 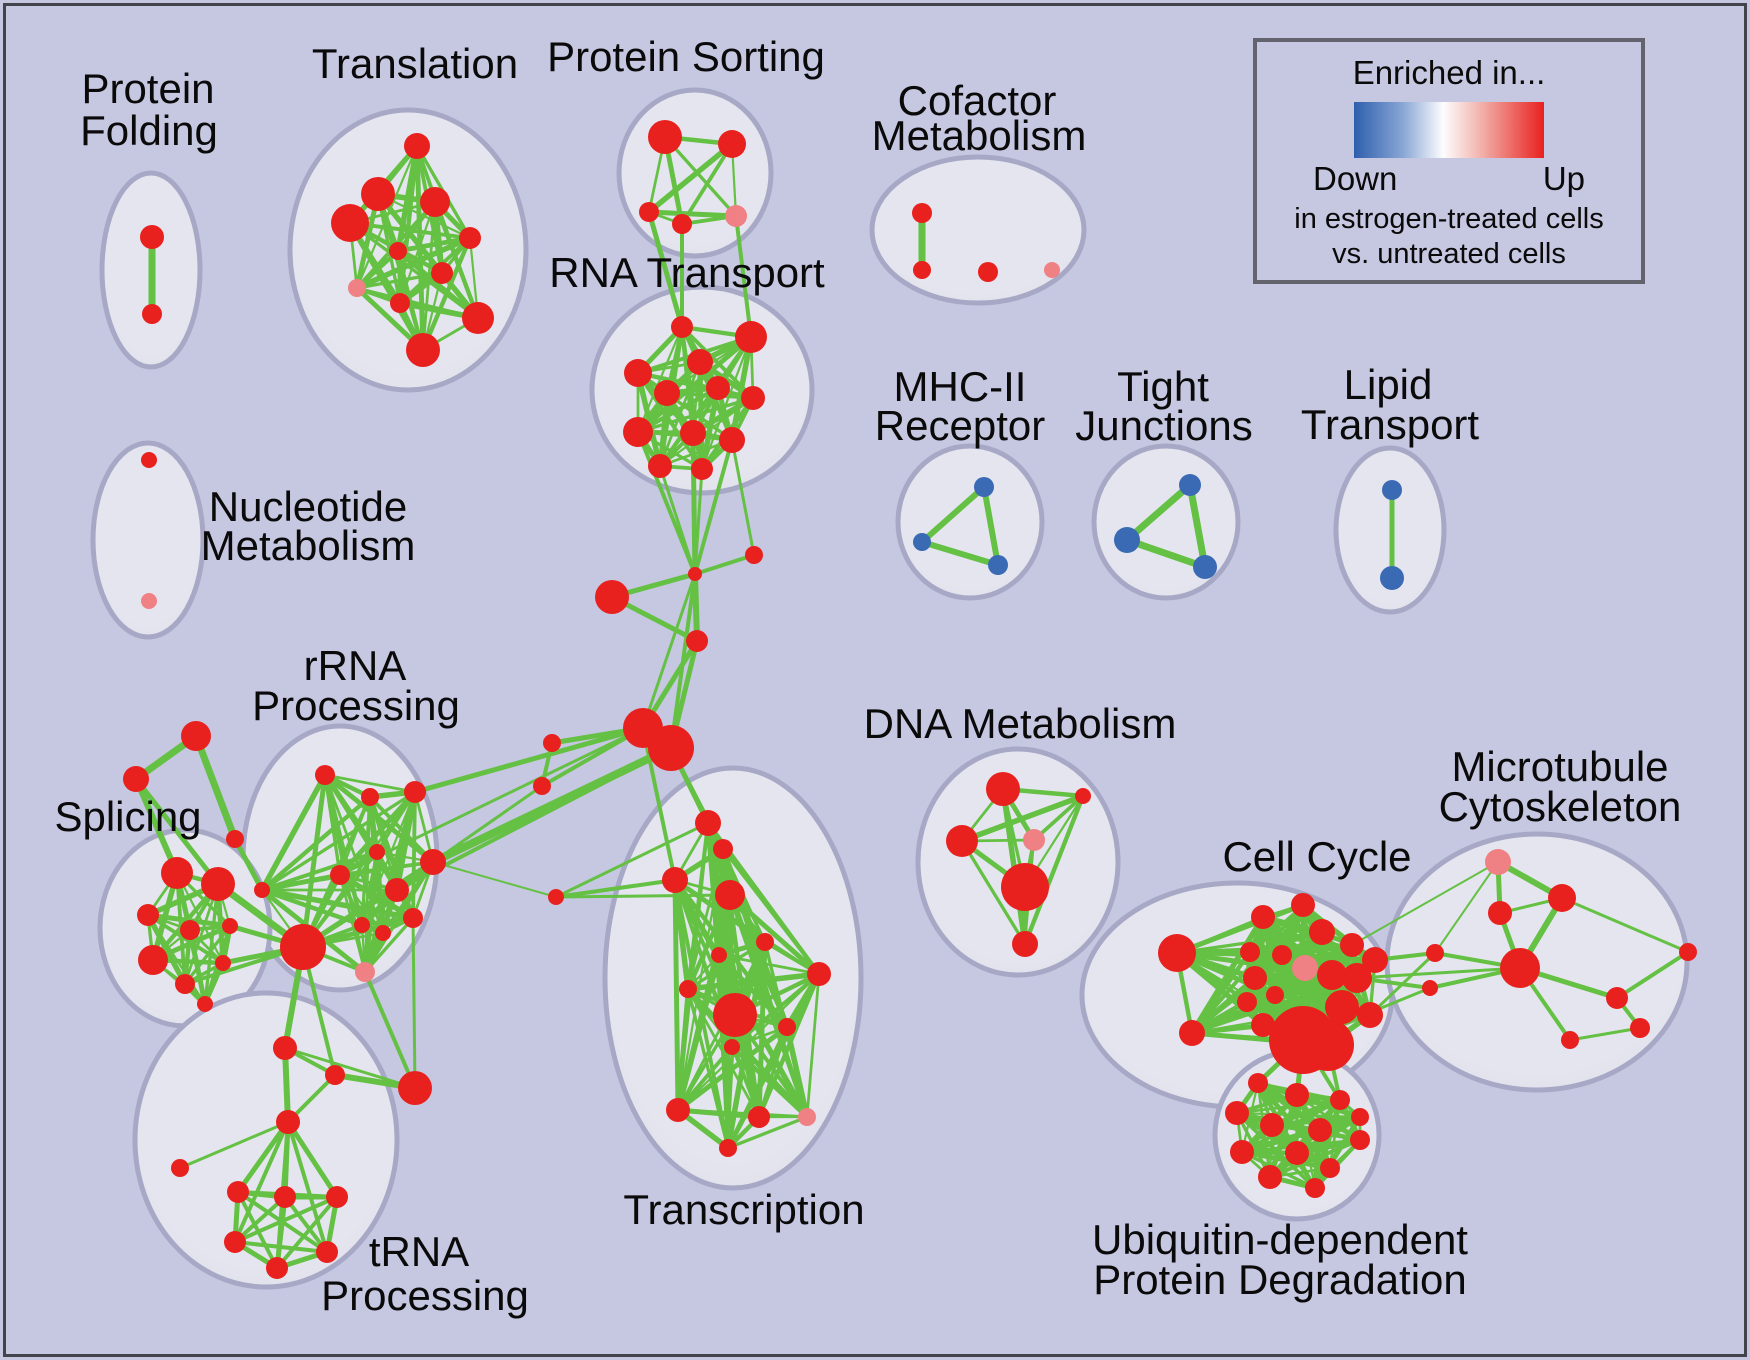 I want to click on cluster-label-rna-transport: RNA Transport, so click(x=687, y=272).